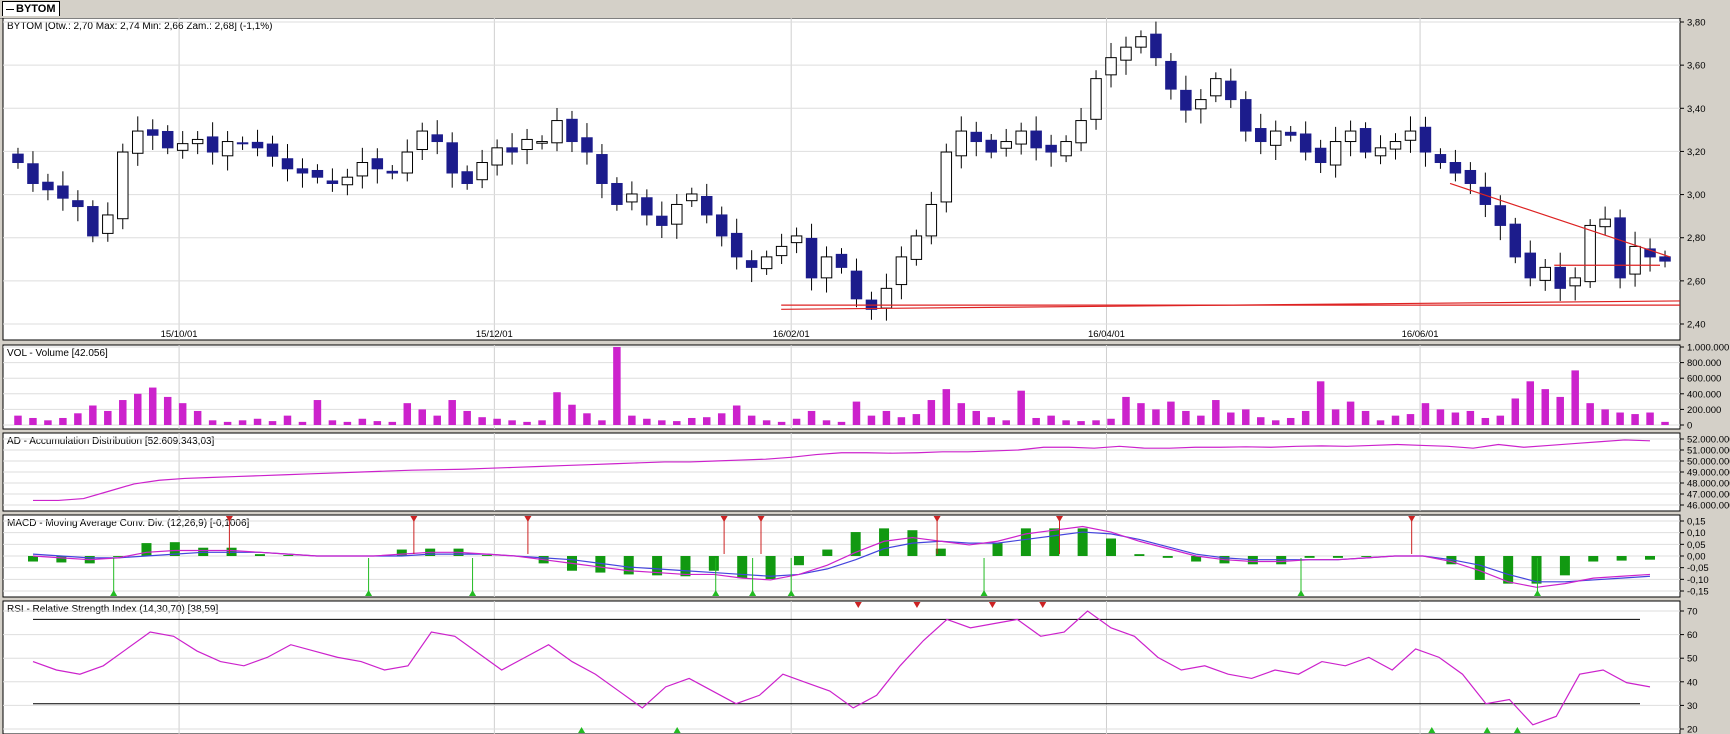  I want to click on rsi-axis-label: 50, so click(1692, 659).